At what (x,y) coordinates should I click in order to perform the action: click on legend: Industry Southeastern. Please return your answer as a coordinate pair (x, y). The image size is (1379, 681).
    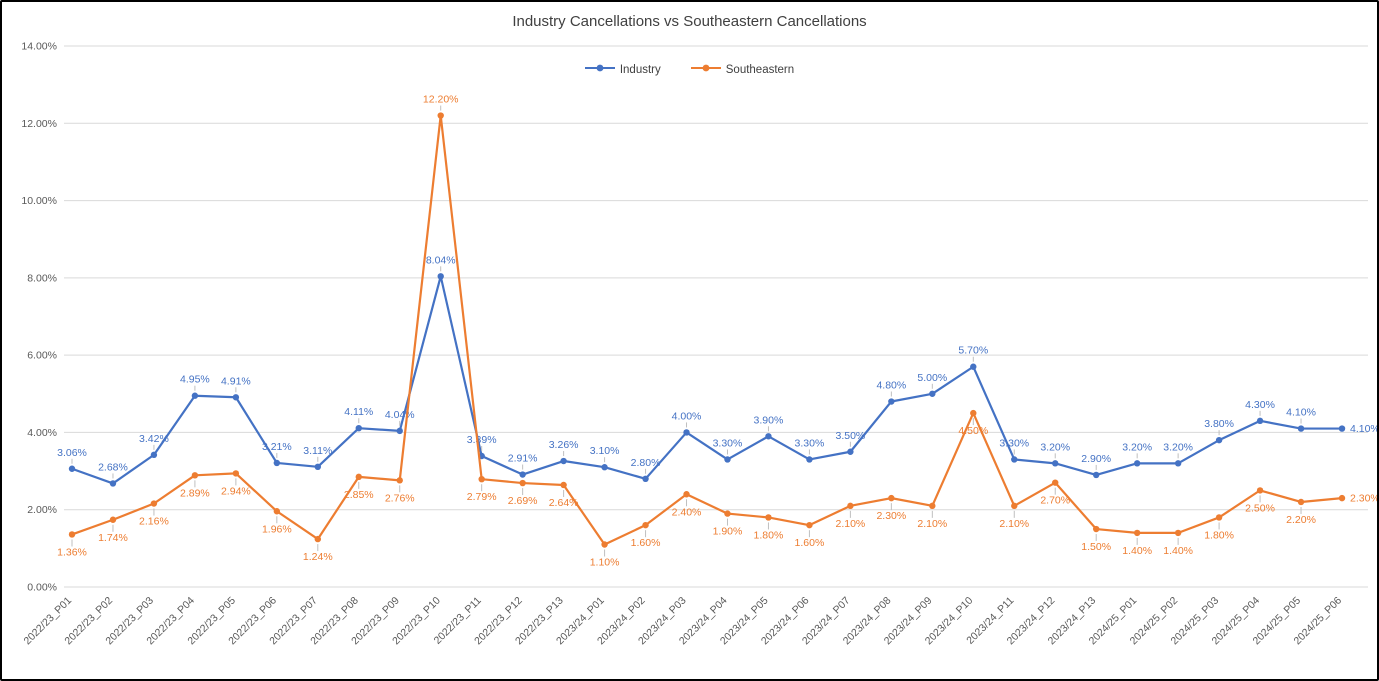
    Looking at the image, I should click on (689, 69).